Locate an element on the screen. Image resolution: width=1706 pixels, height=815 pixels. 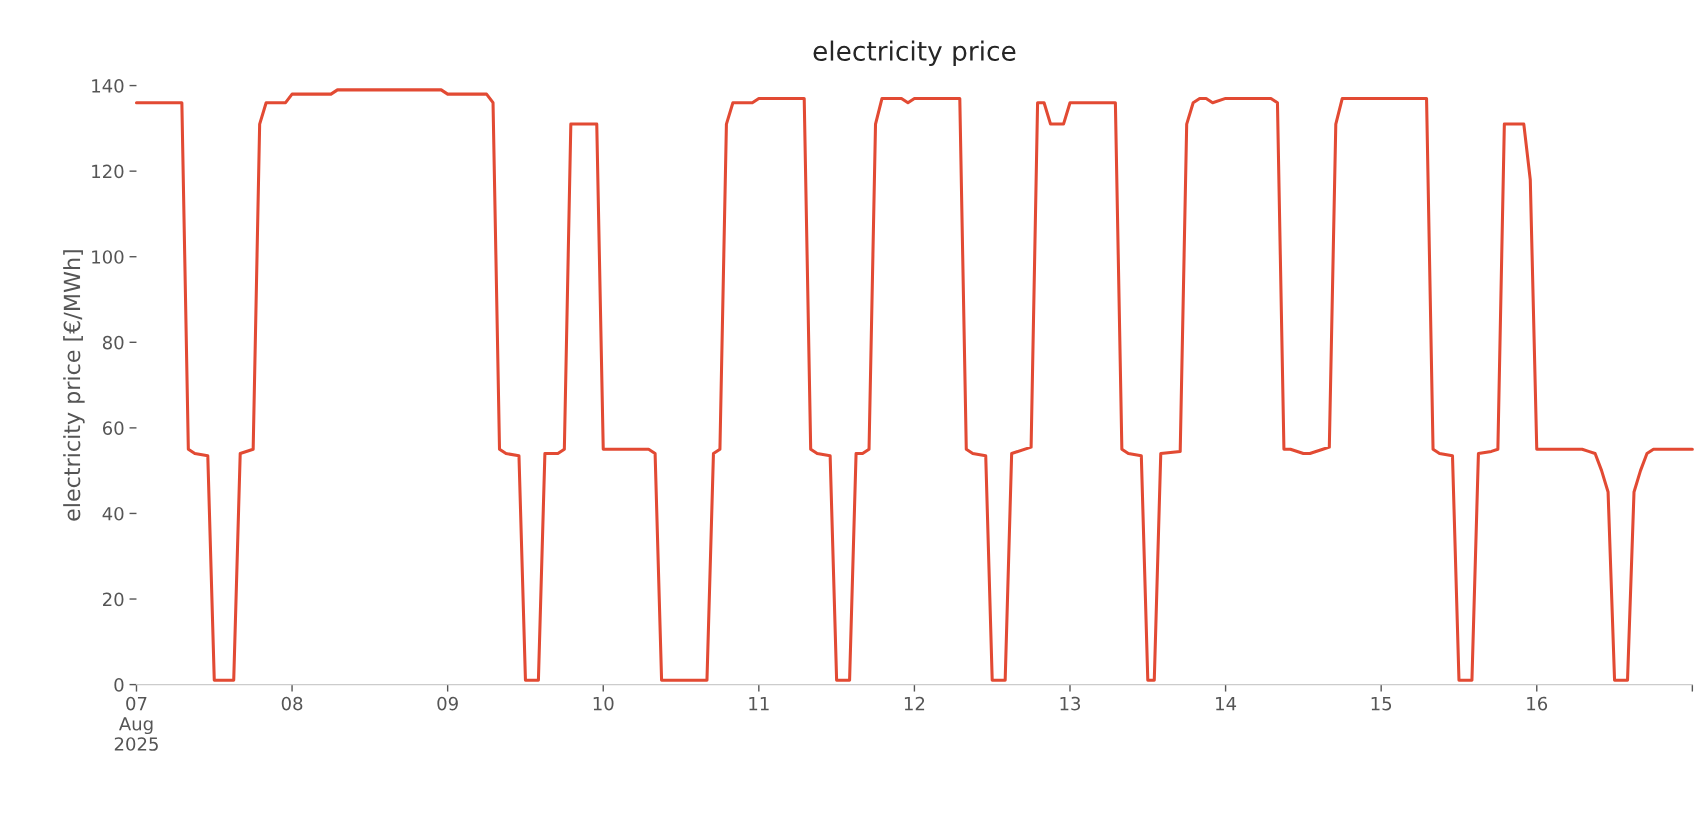
x-tick-label: 14 is located at coordinates (1226, 703).